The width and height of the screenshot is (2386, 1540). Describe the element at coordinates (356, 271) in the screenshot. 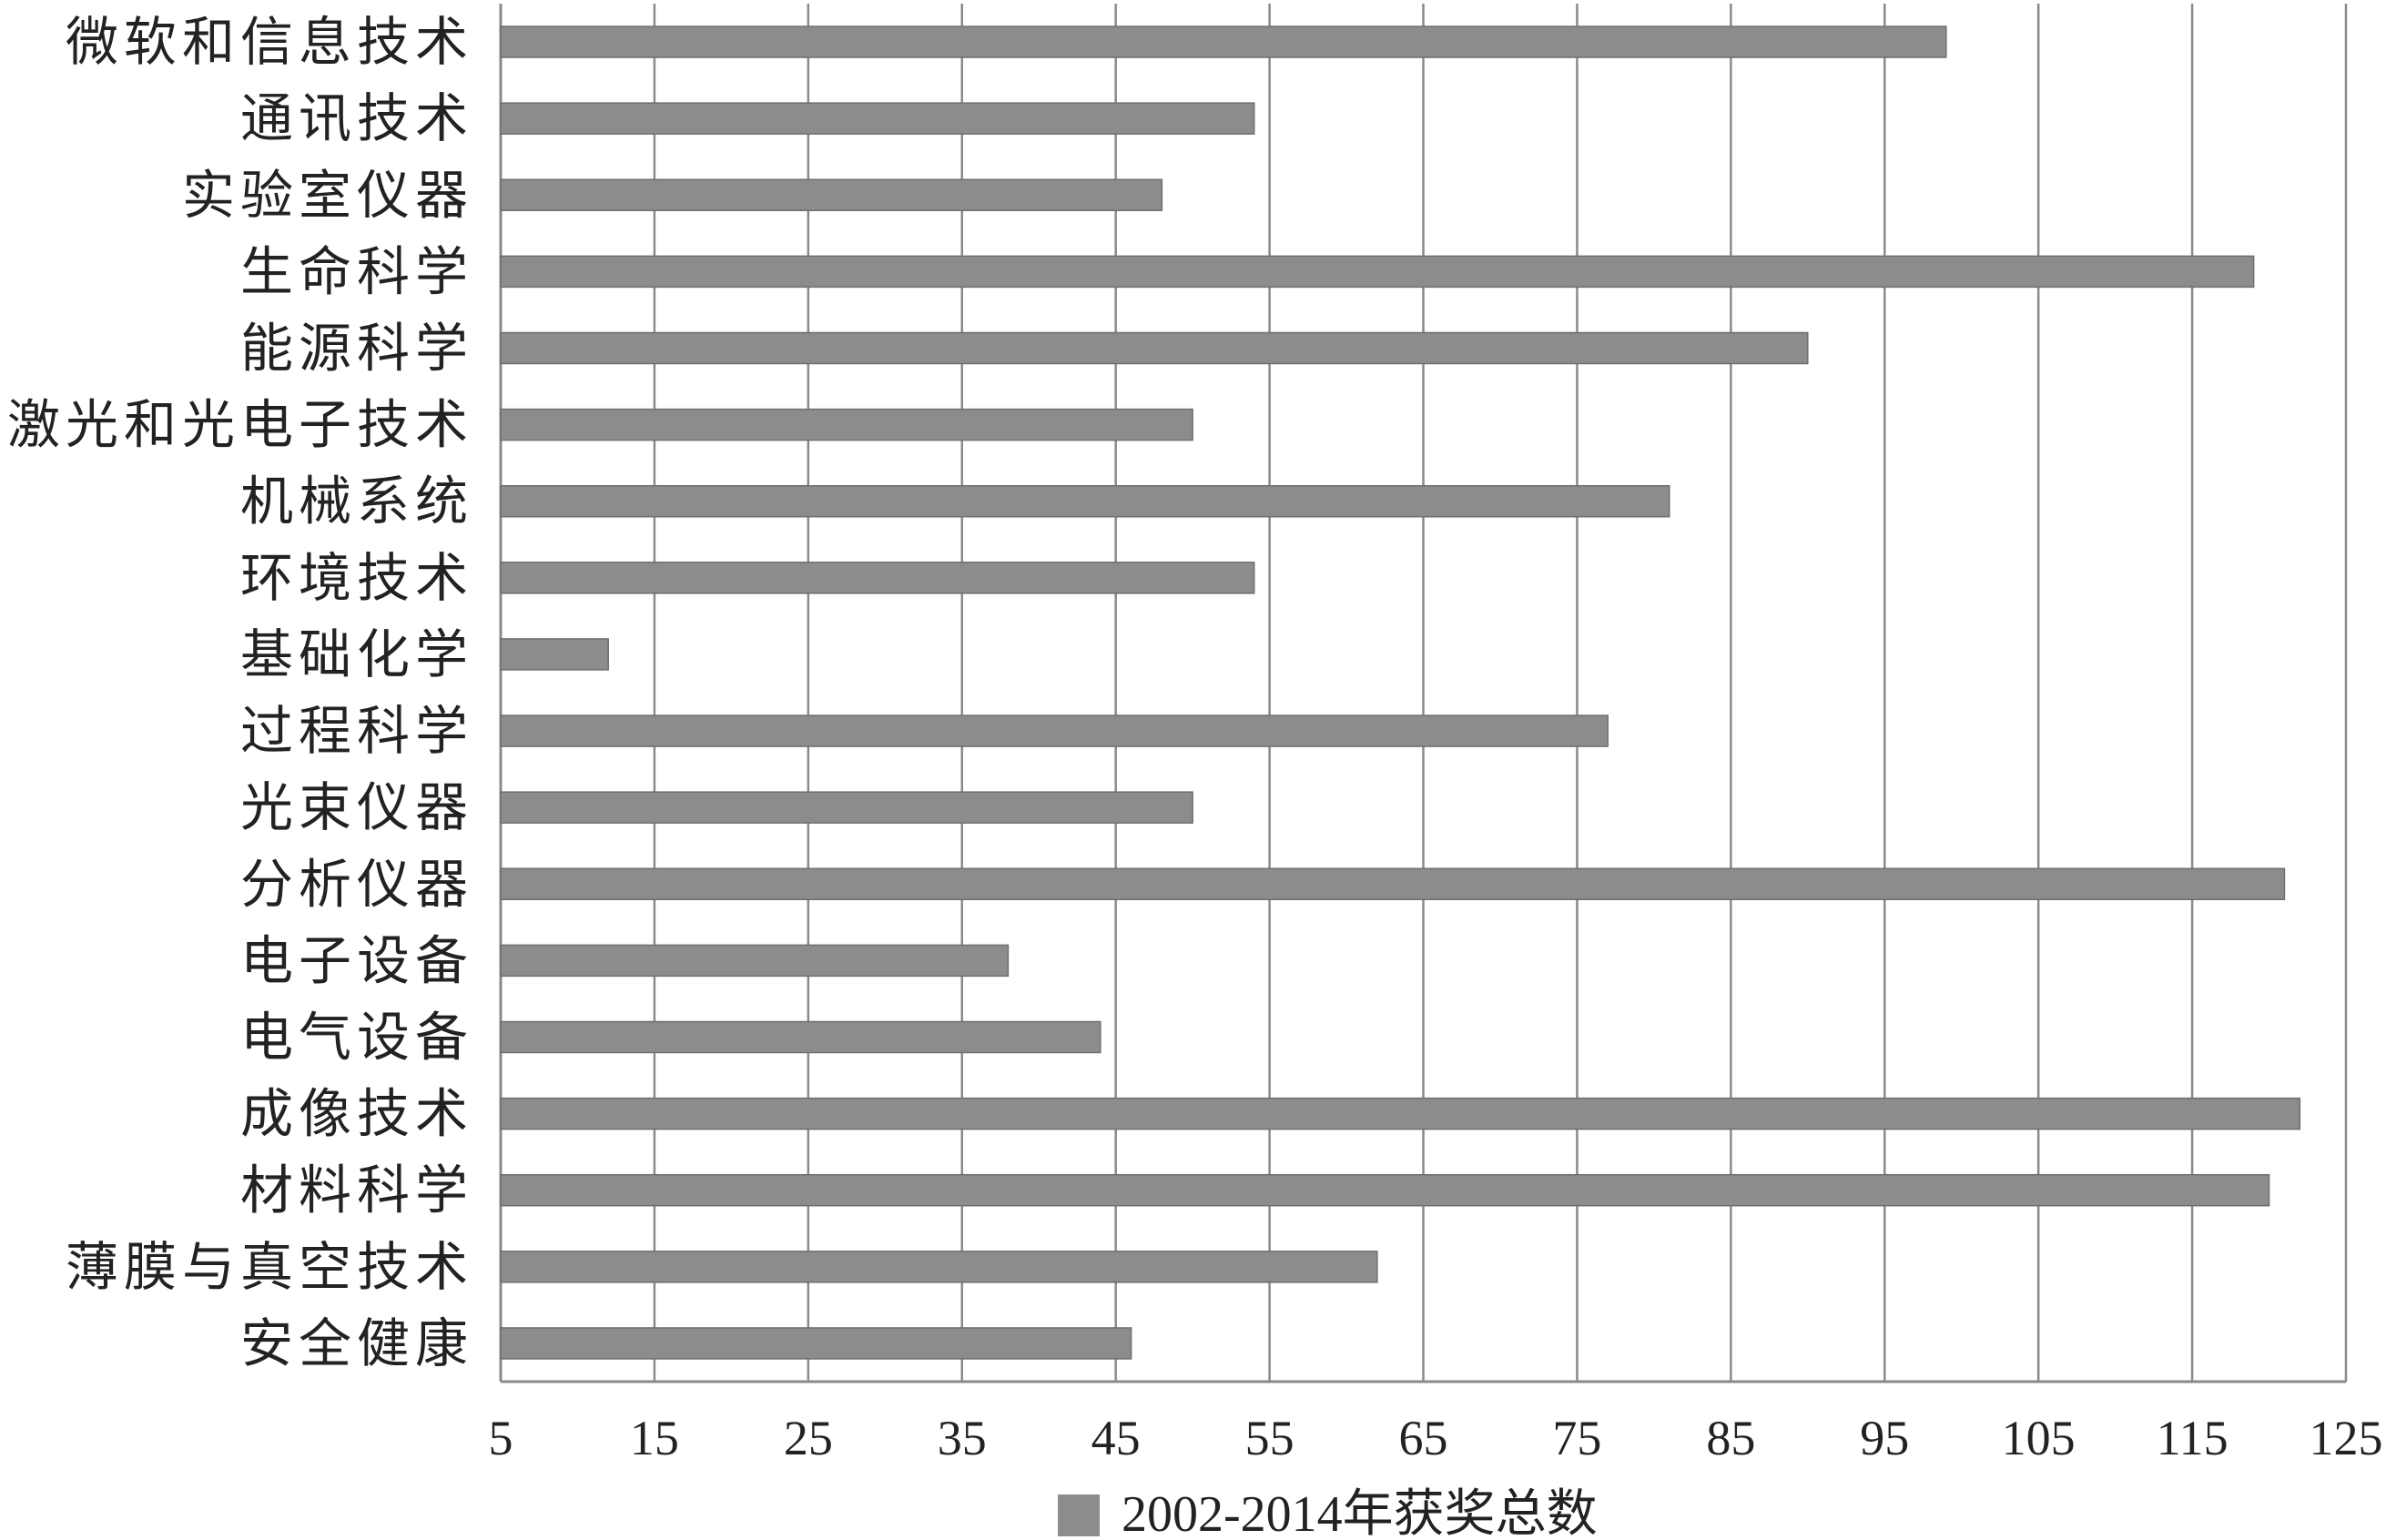

I see `category-label: 生命科学` at that location.